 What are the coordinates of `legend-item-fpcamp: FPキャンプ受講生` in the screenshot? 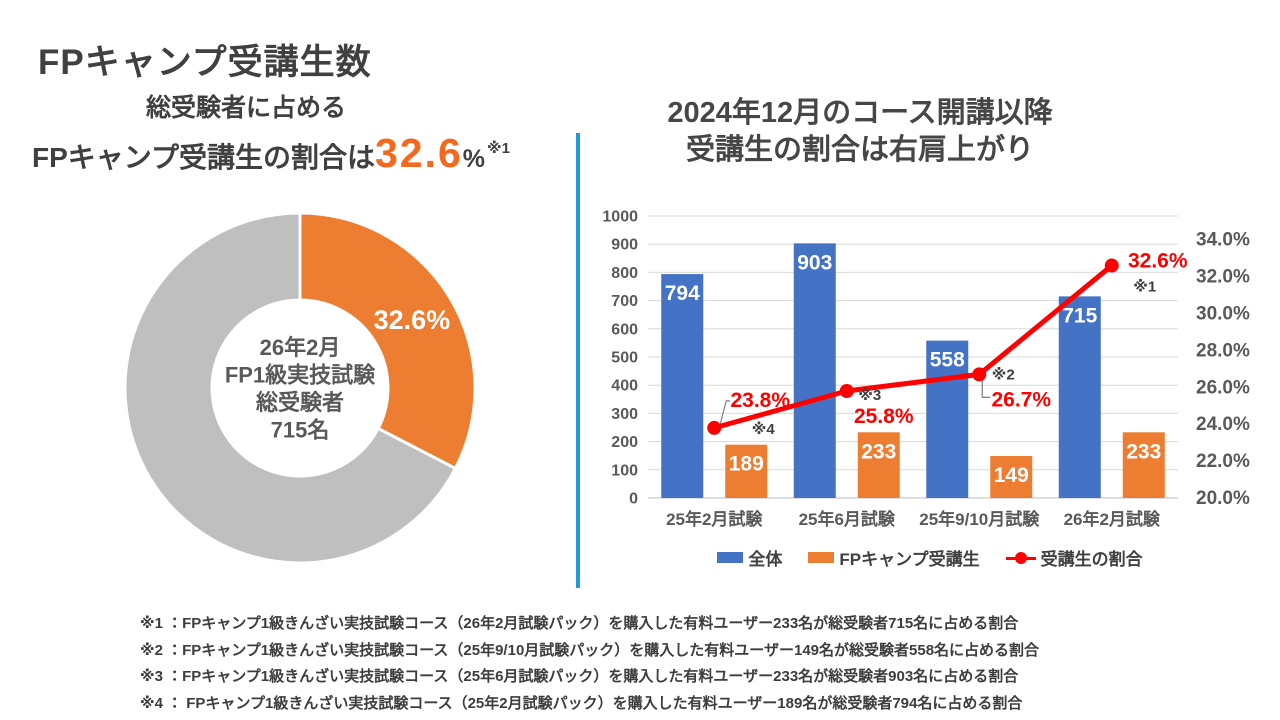 It's located at (894, 557).